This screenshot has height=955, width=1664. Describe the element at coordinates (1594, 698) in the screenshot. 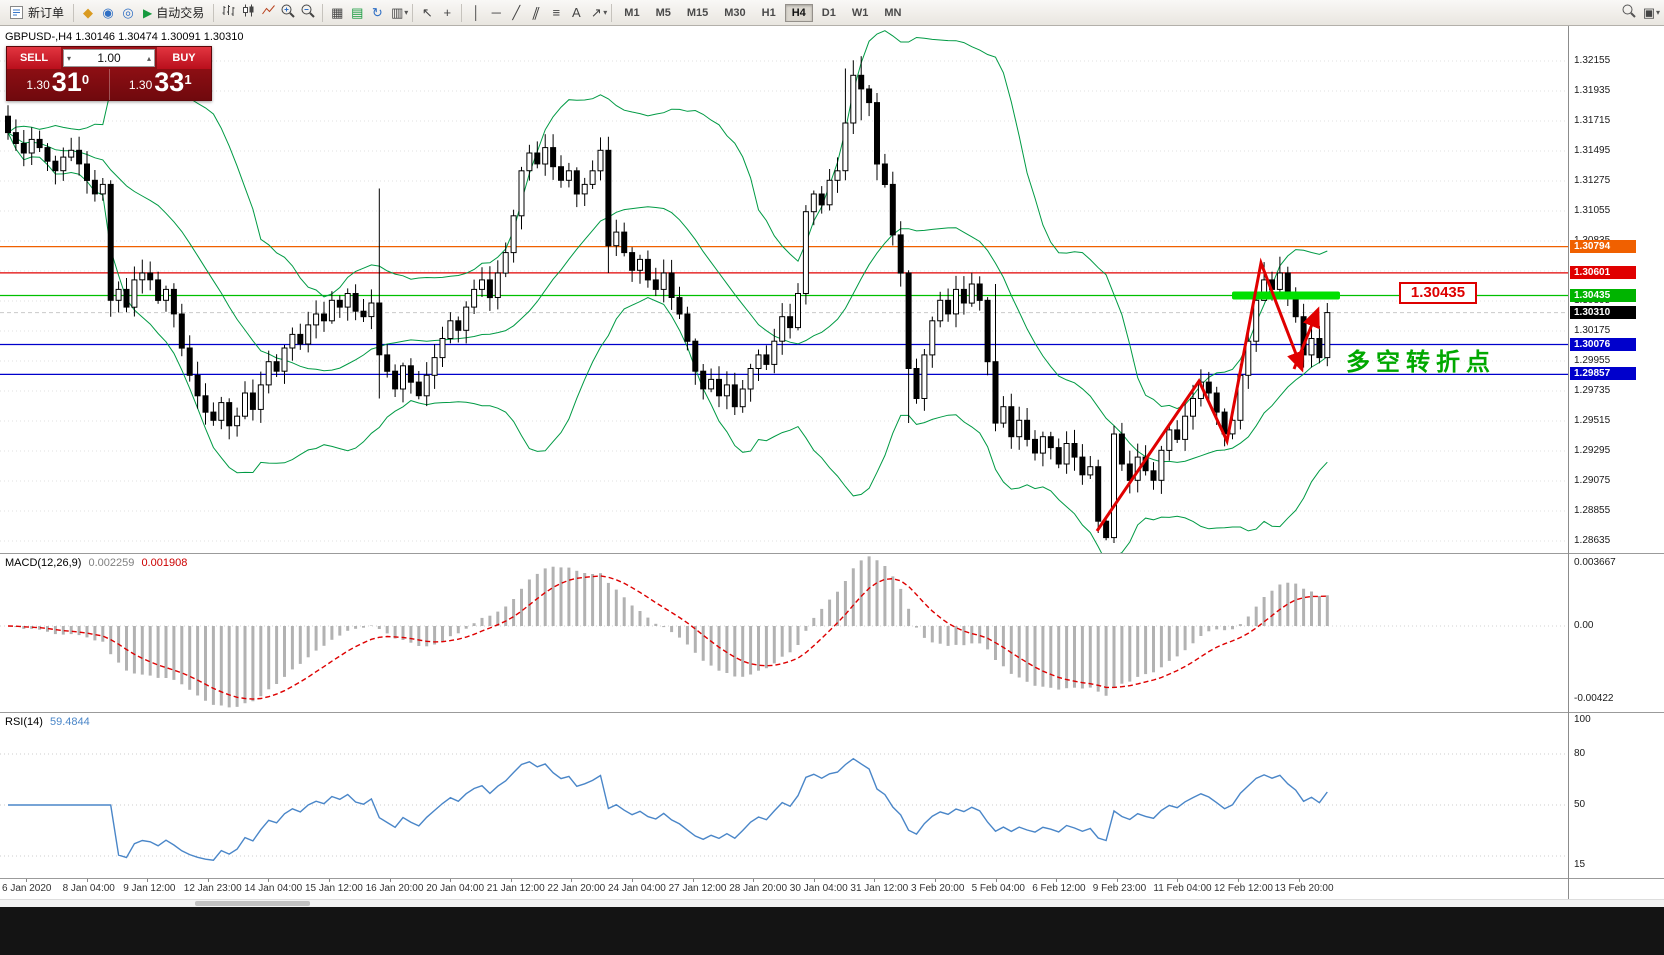

I see `macd-tick: -0.00422` at that location.